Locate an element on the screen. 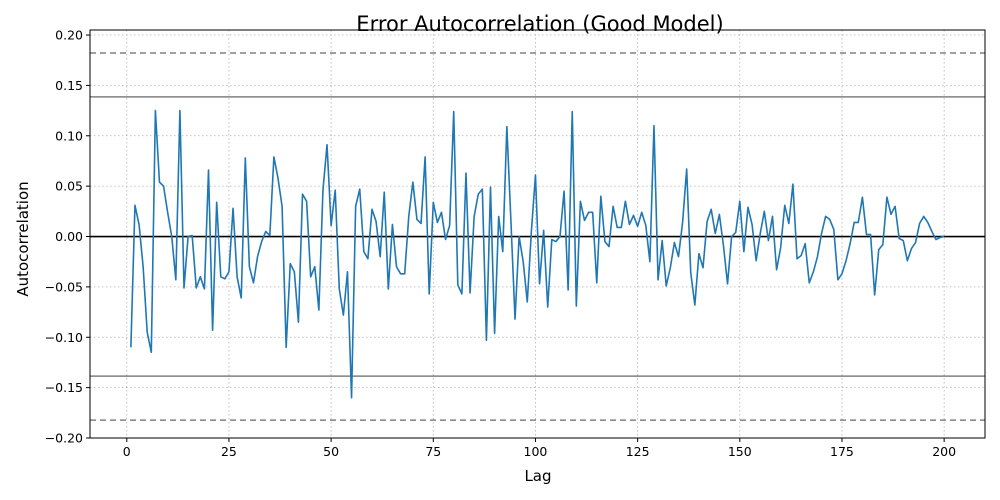 This screenshot has height=500, width=1000. x-tick-label: 75 is located at coordinates (433, 451).